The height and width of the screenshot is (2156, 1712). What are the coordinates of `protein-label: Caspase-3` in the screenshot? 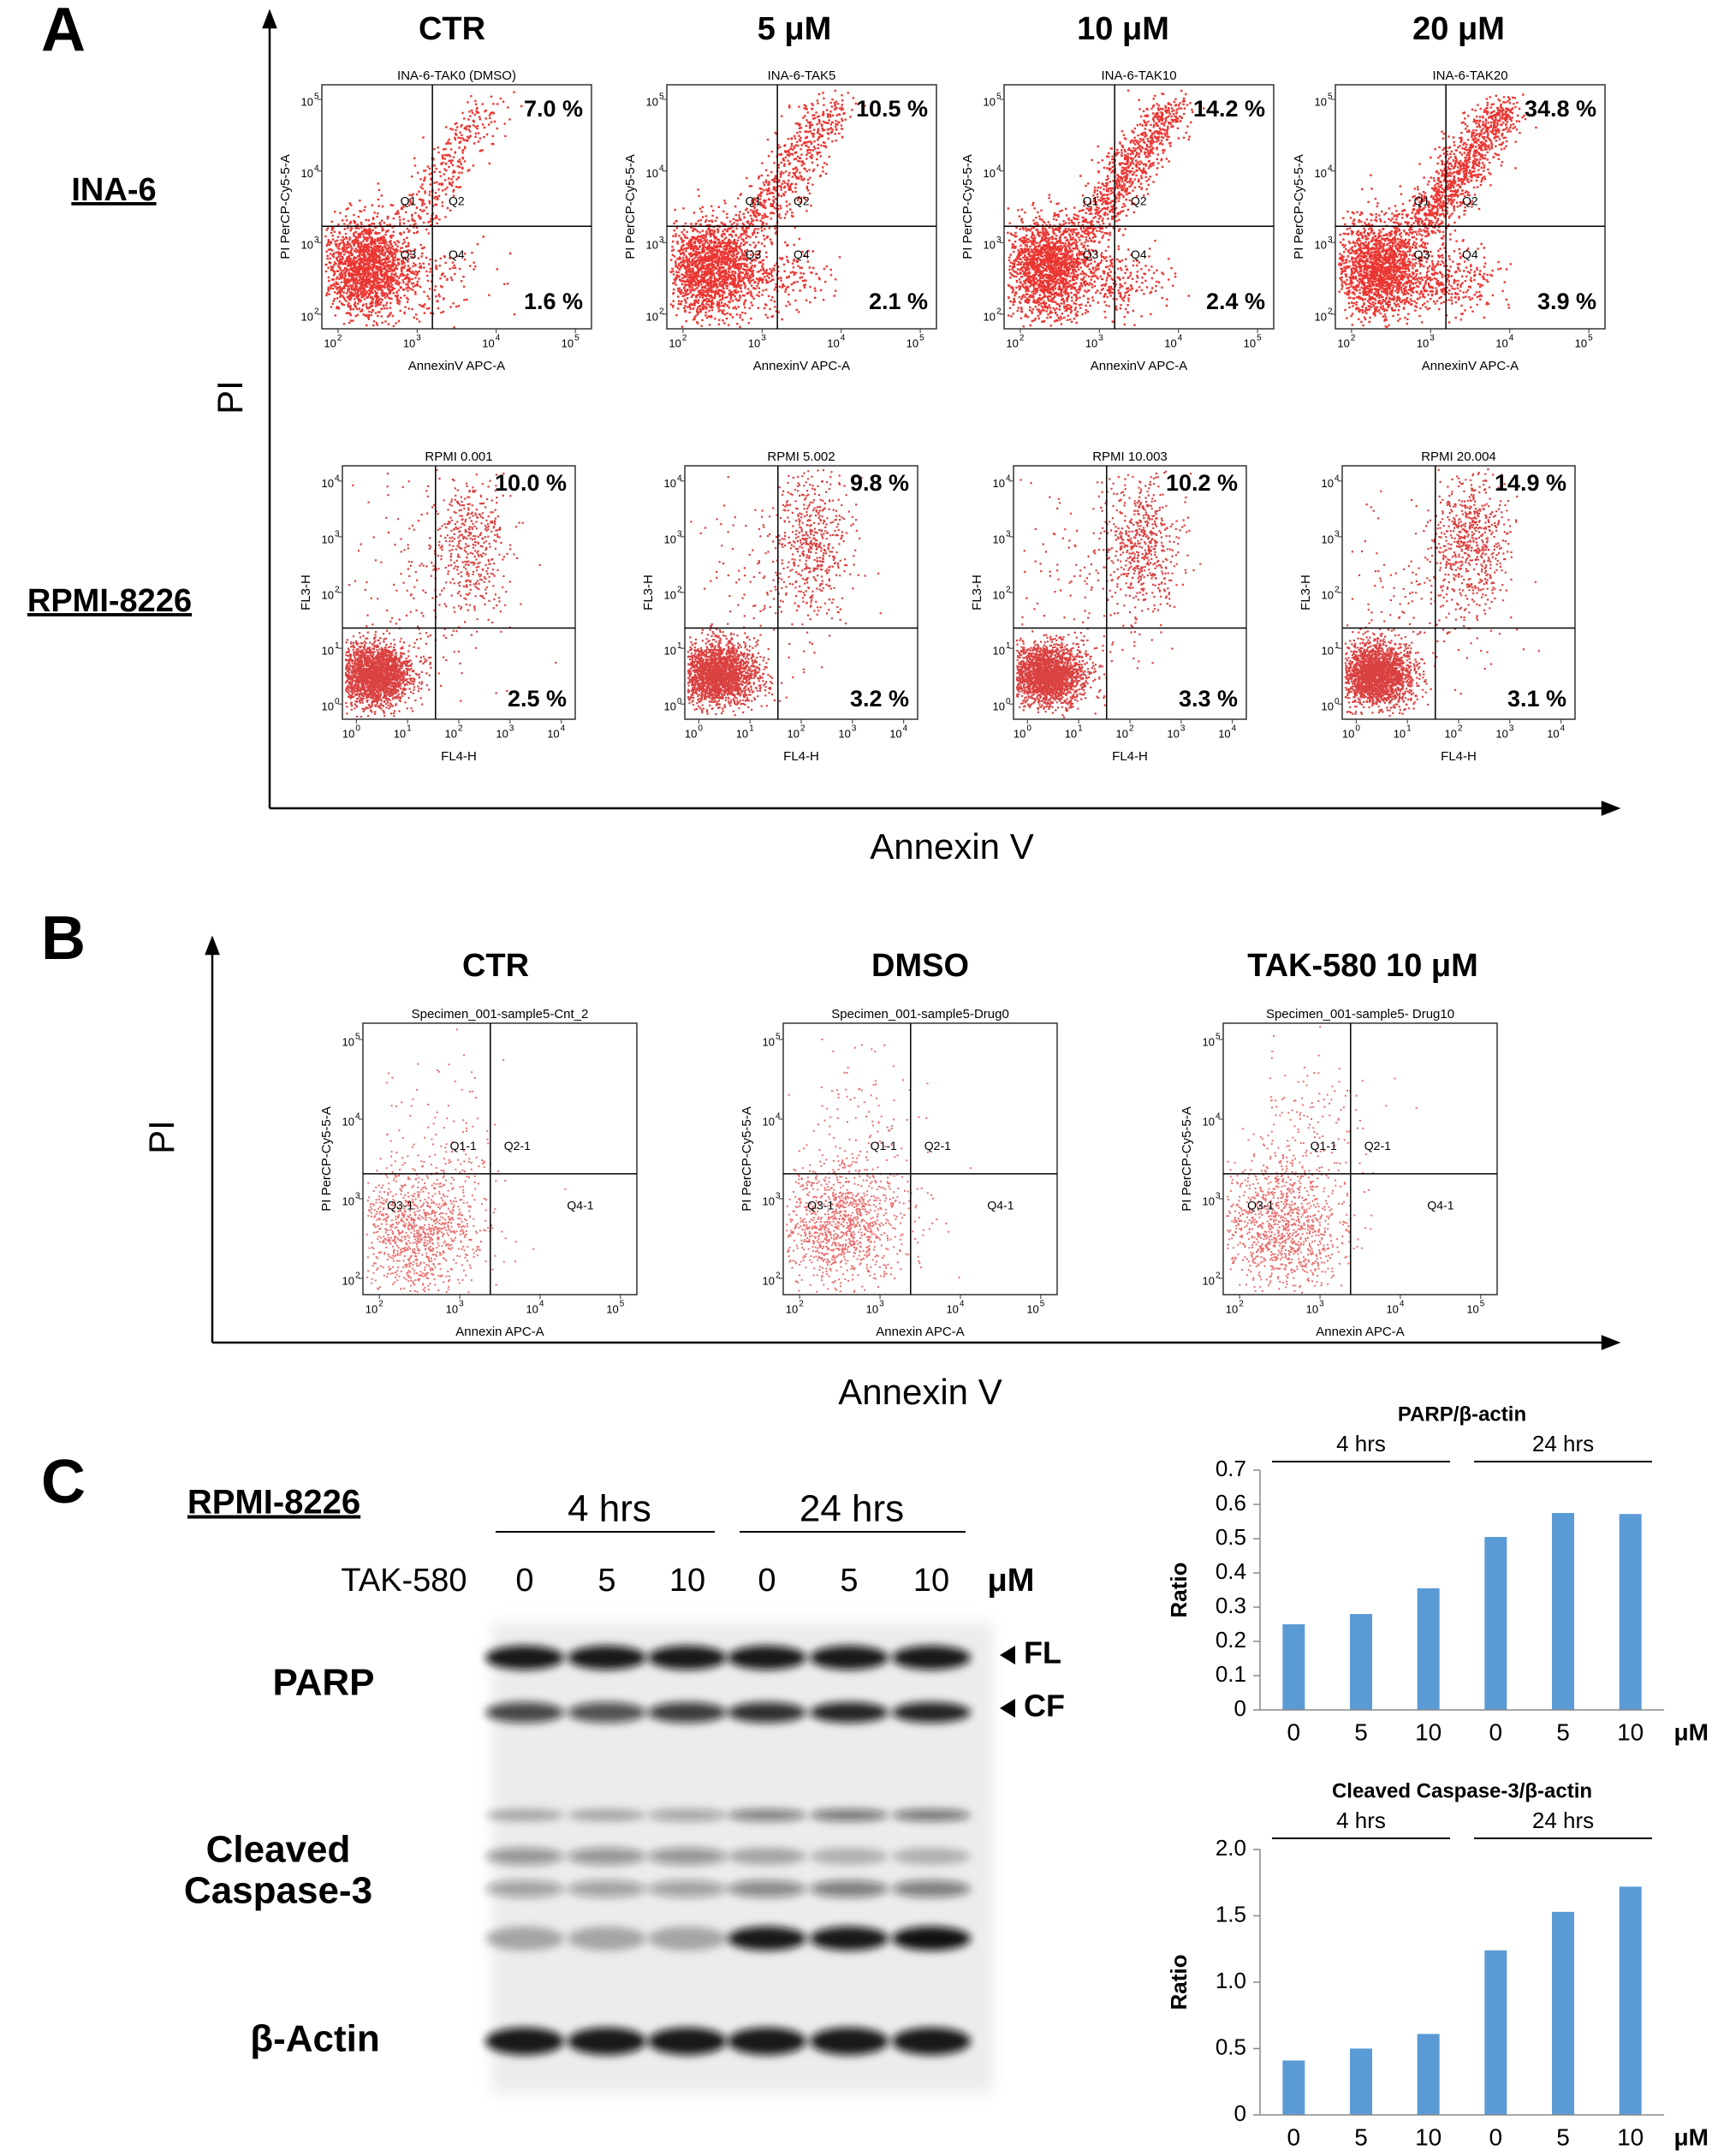 It's located at (278, 1891).